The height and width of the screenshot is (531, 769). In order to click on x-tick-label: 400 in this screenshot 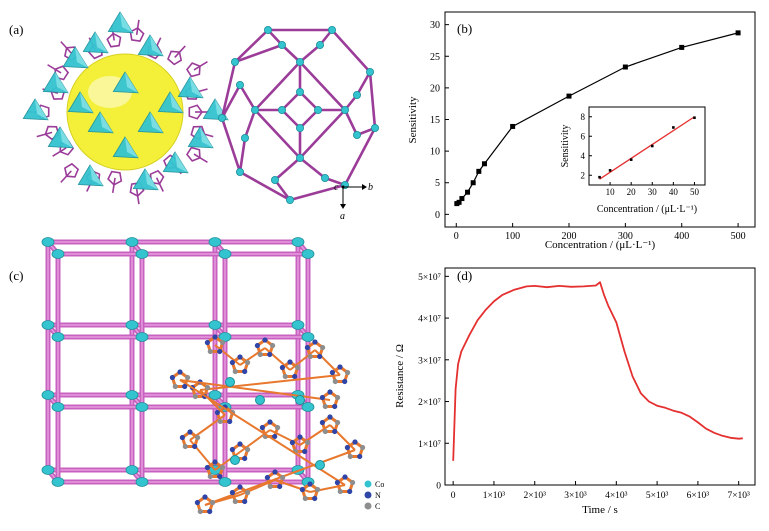, I will do `click(681, 236)`.